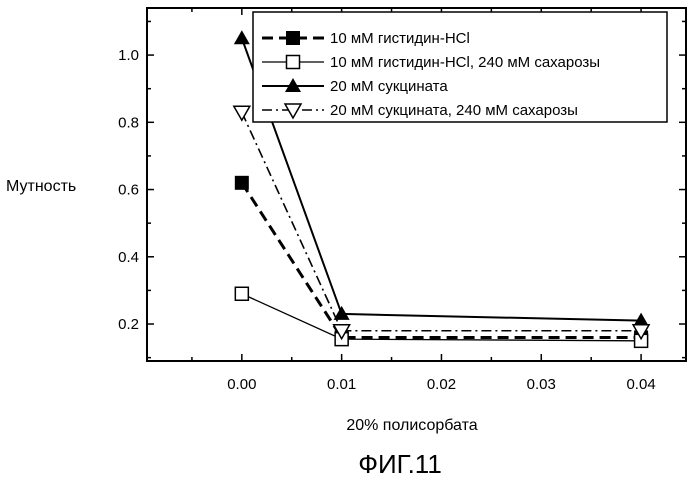 This screenshot has height=484, width=699. I want to click on x-tick-label: 0.03, so click(541, 384).